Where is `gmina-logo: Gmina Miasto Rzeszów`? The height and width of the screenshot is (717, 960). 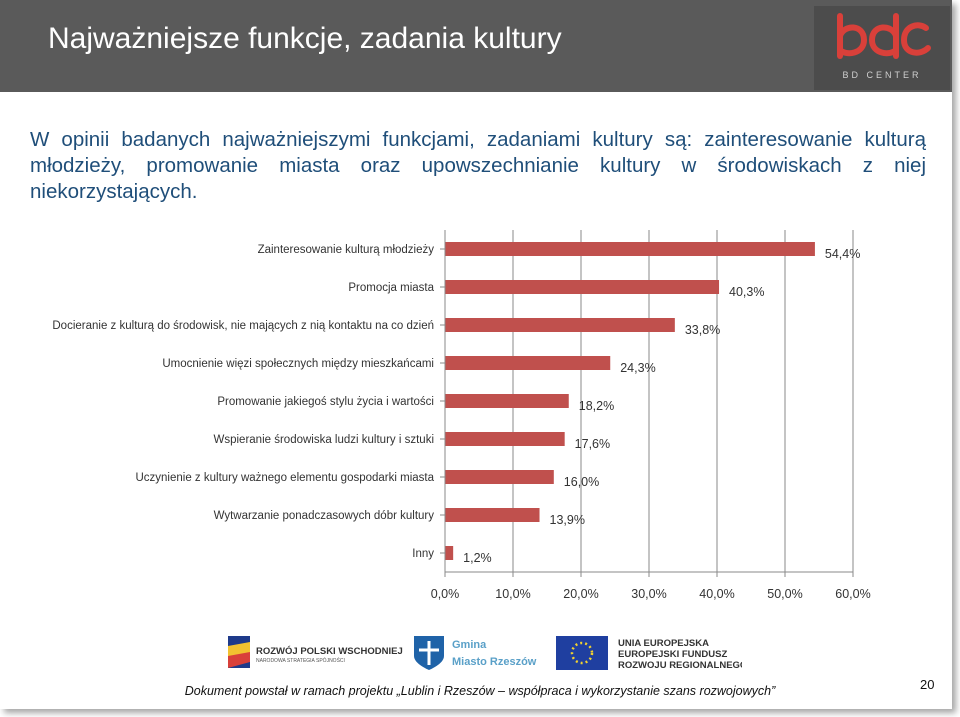
gmina-logo: Gmina Miasto Rzeszów is located at coordinates (475, 653).